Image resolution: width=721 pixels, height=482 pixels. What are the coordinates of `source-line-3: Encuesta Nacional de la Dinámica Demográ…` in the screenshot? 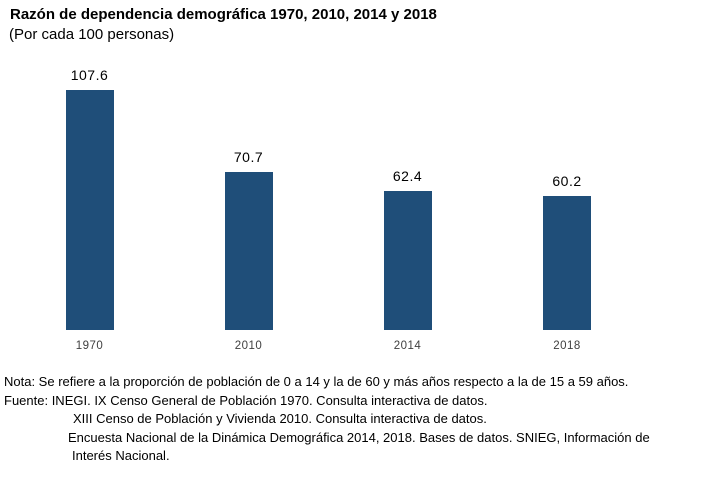 It's located at (359, 437).